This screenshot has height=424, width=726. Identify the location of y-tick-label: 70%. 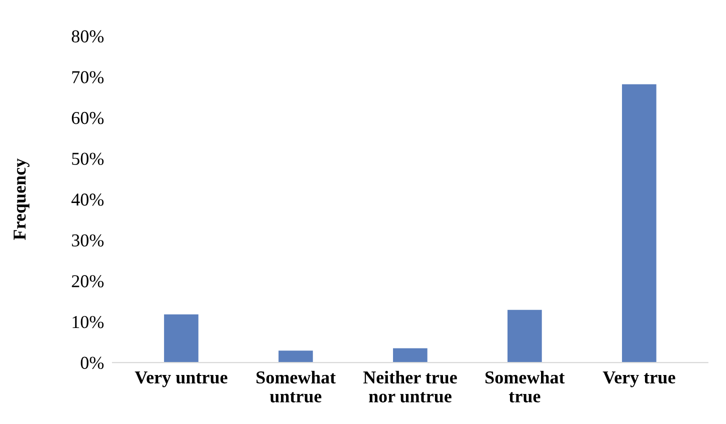
(88, 77).